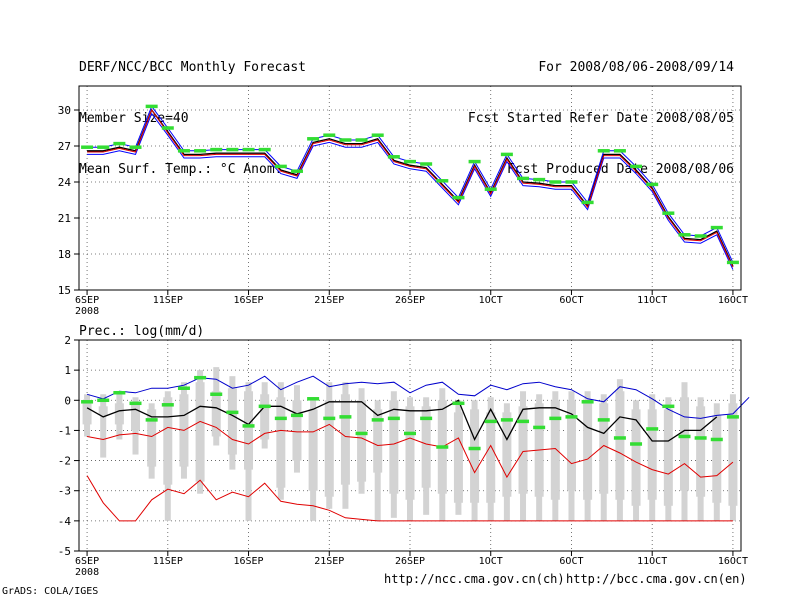 The height and width of the screenshot is (600, 800). What do you see at coordinates (64, 551) in the screenshot?
I see `y-tick-label: -5` at bounding box center [64, 551].